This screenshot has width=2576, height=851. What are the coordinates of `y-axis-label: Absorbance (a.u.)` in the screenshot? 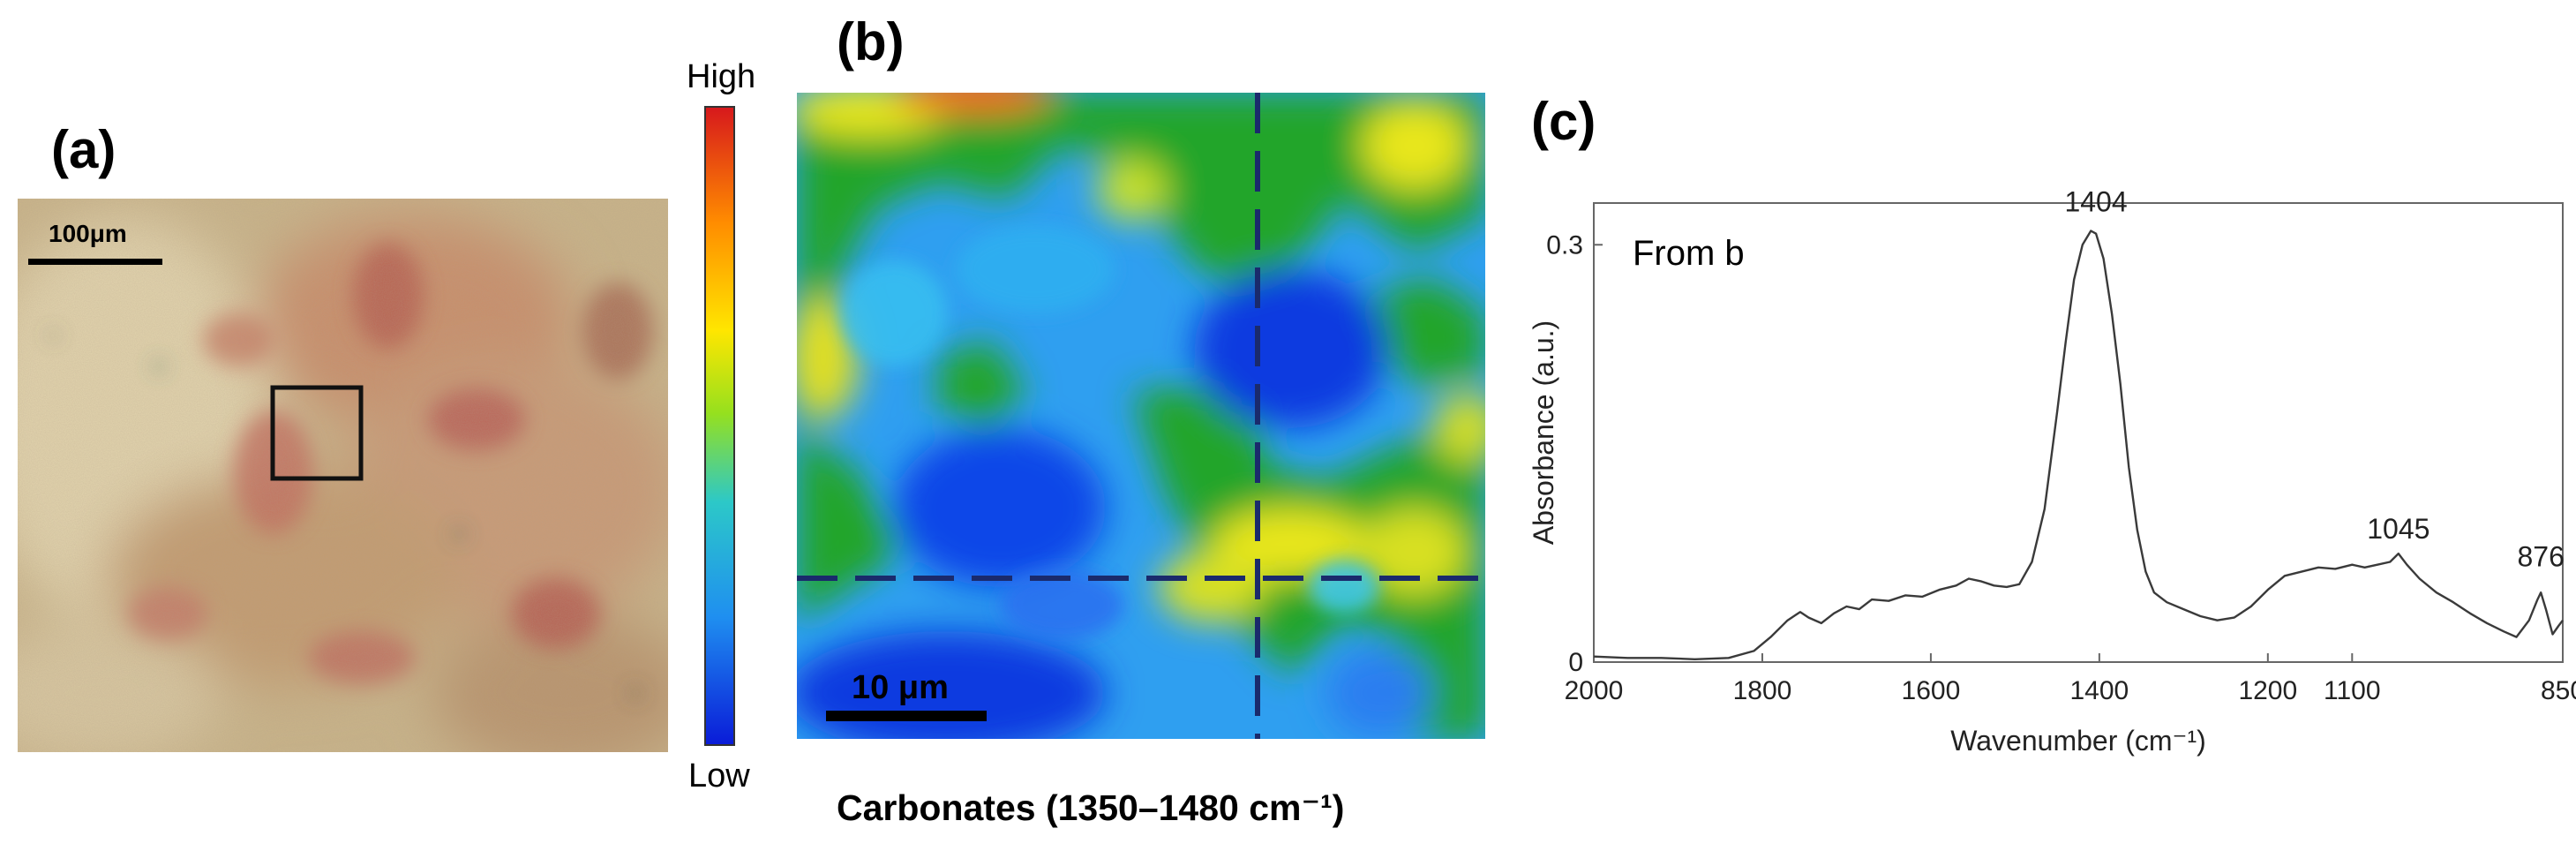 It's located at (1543, 432).